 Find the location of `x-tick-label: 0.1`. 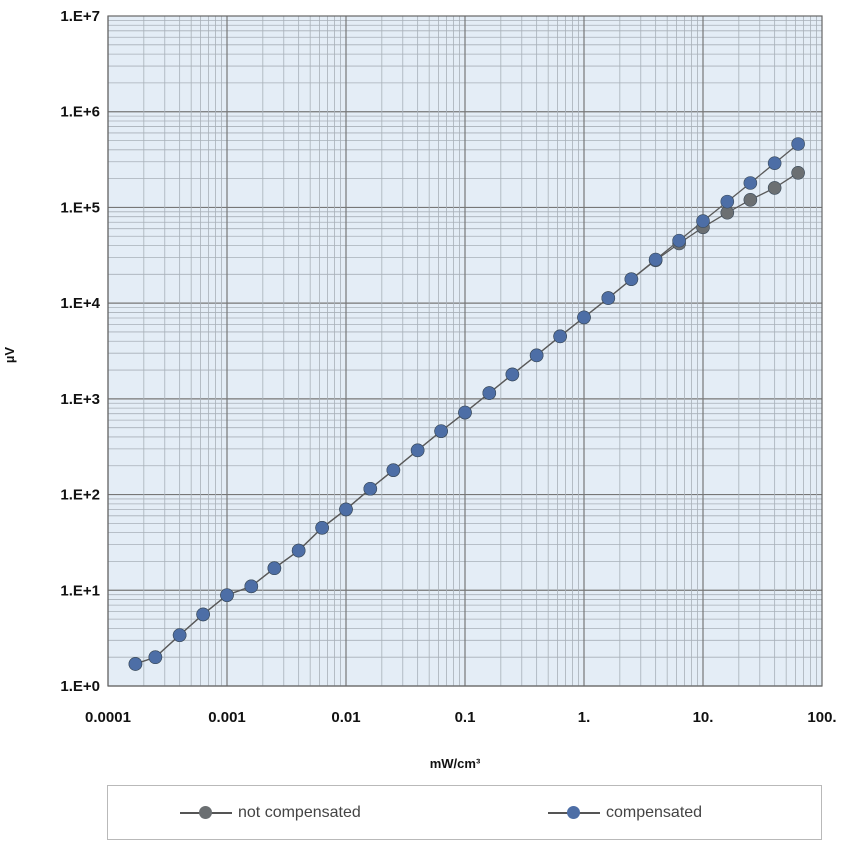

x-tick-label: 0.1 is located at coordinates (465, 717).